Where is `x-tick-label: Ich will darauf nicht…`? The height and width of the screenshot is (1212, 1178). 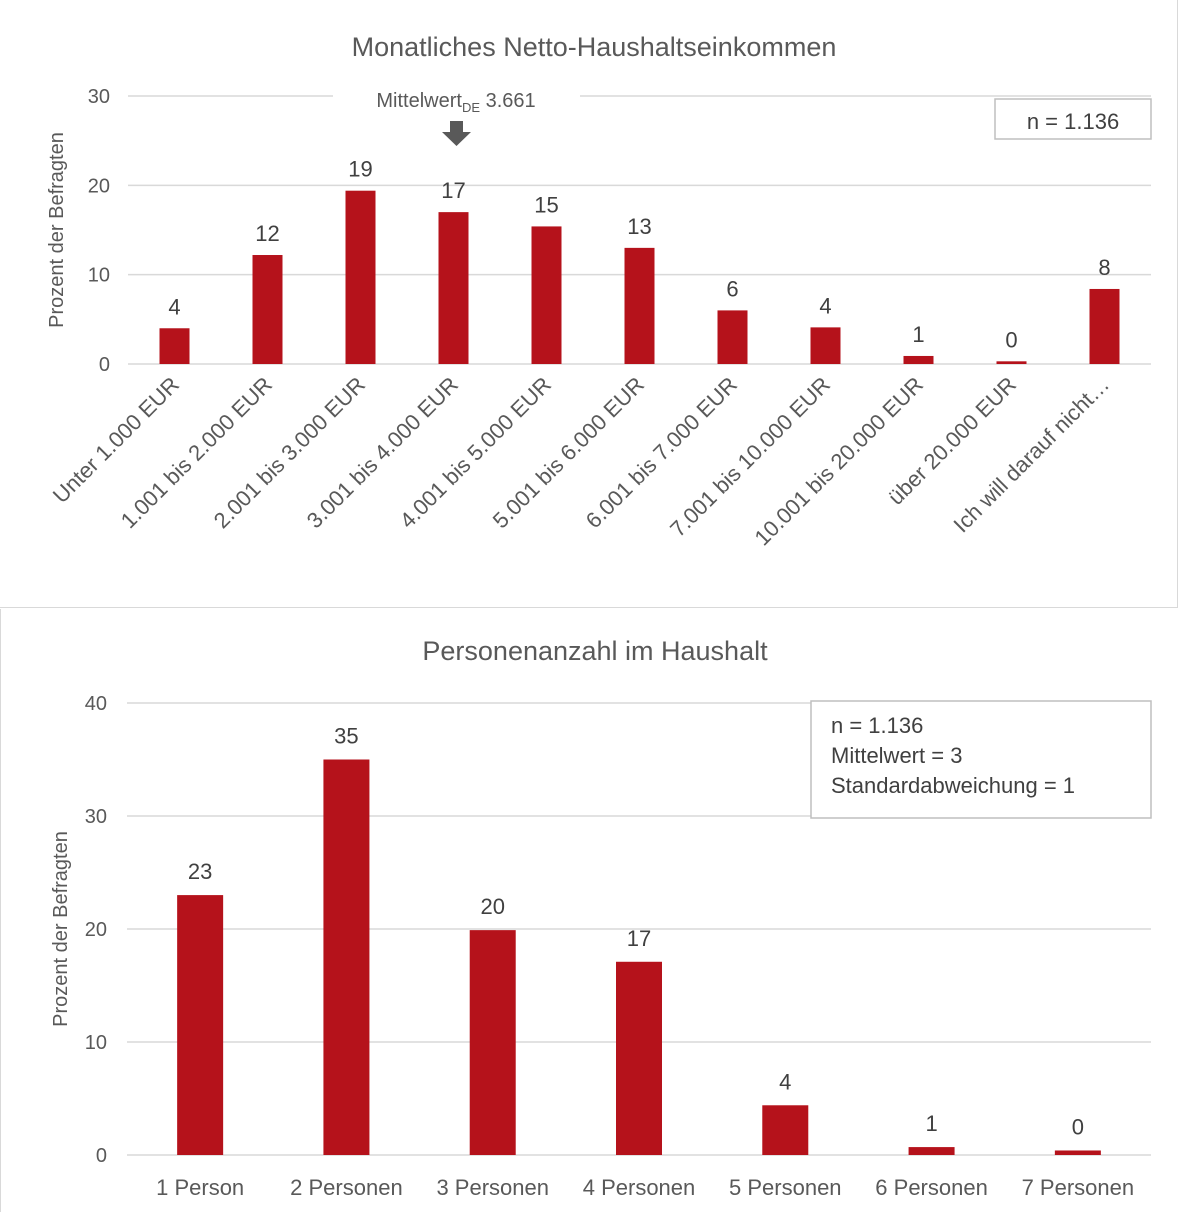 x-tick-label: Ich will darauf nicht… is located at coordinates (1032, 455).